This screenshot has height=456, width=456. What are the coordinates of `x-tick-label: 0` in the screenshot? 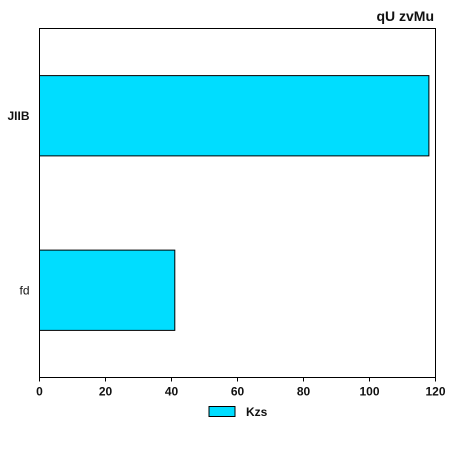 It's located at (39, 392).